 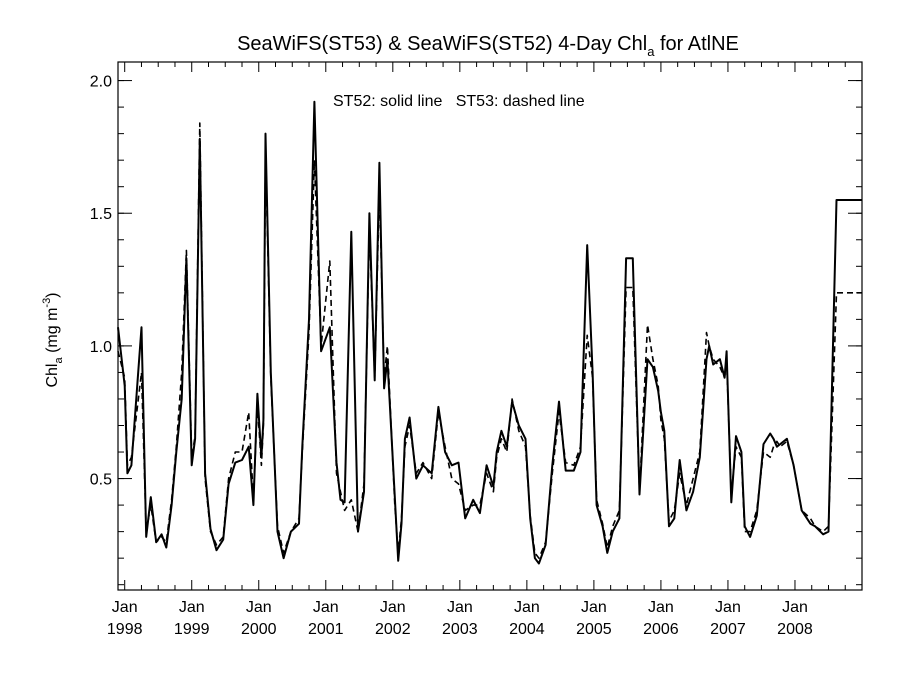 I want to click on y-axis-label: Chla (mg m-3), so click(x=53, y=339).